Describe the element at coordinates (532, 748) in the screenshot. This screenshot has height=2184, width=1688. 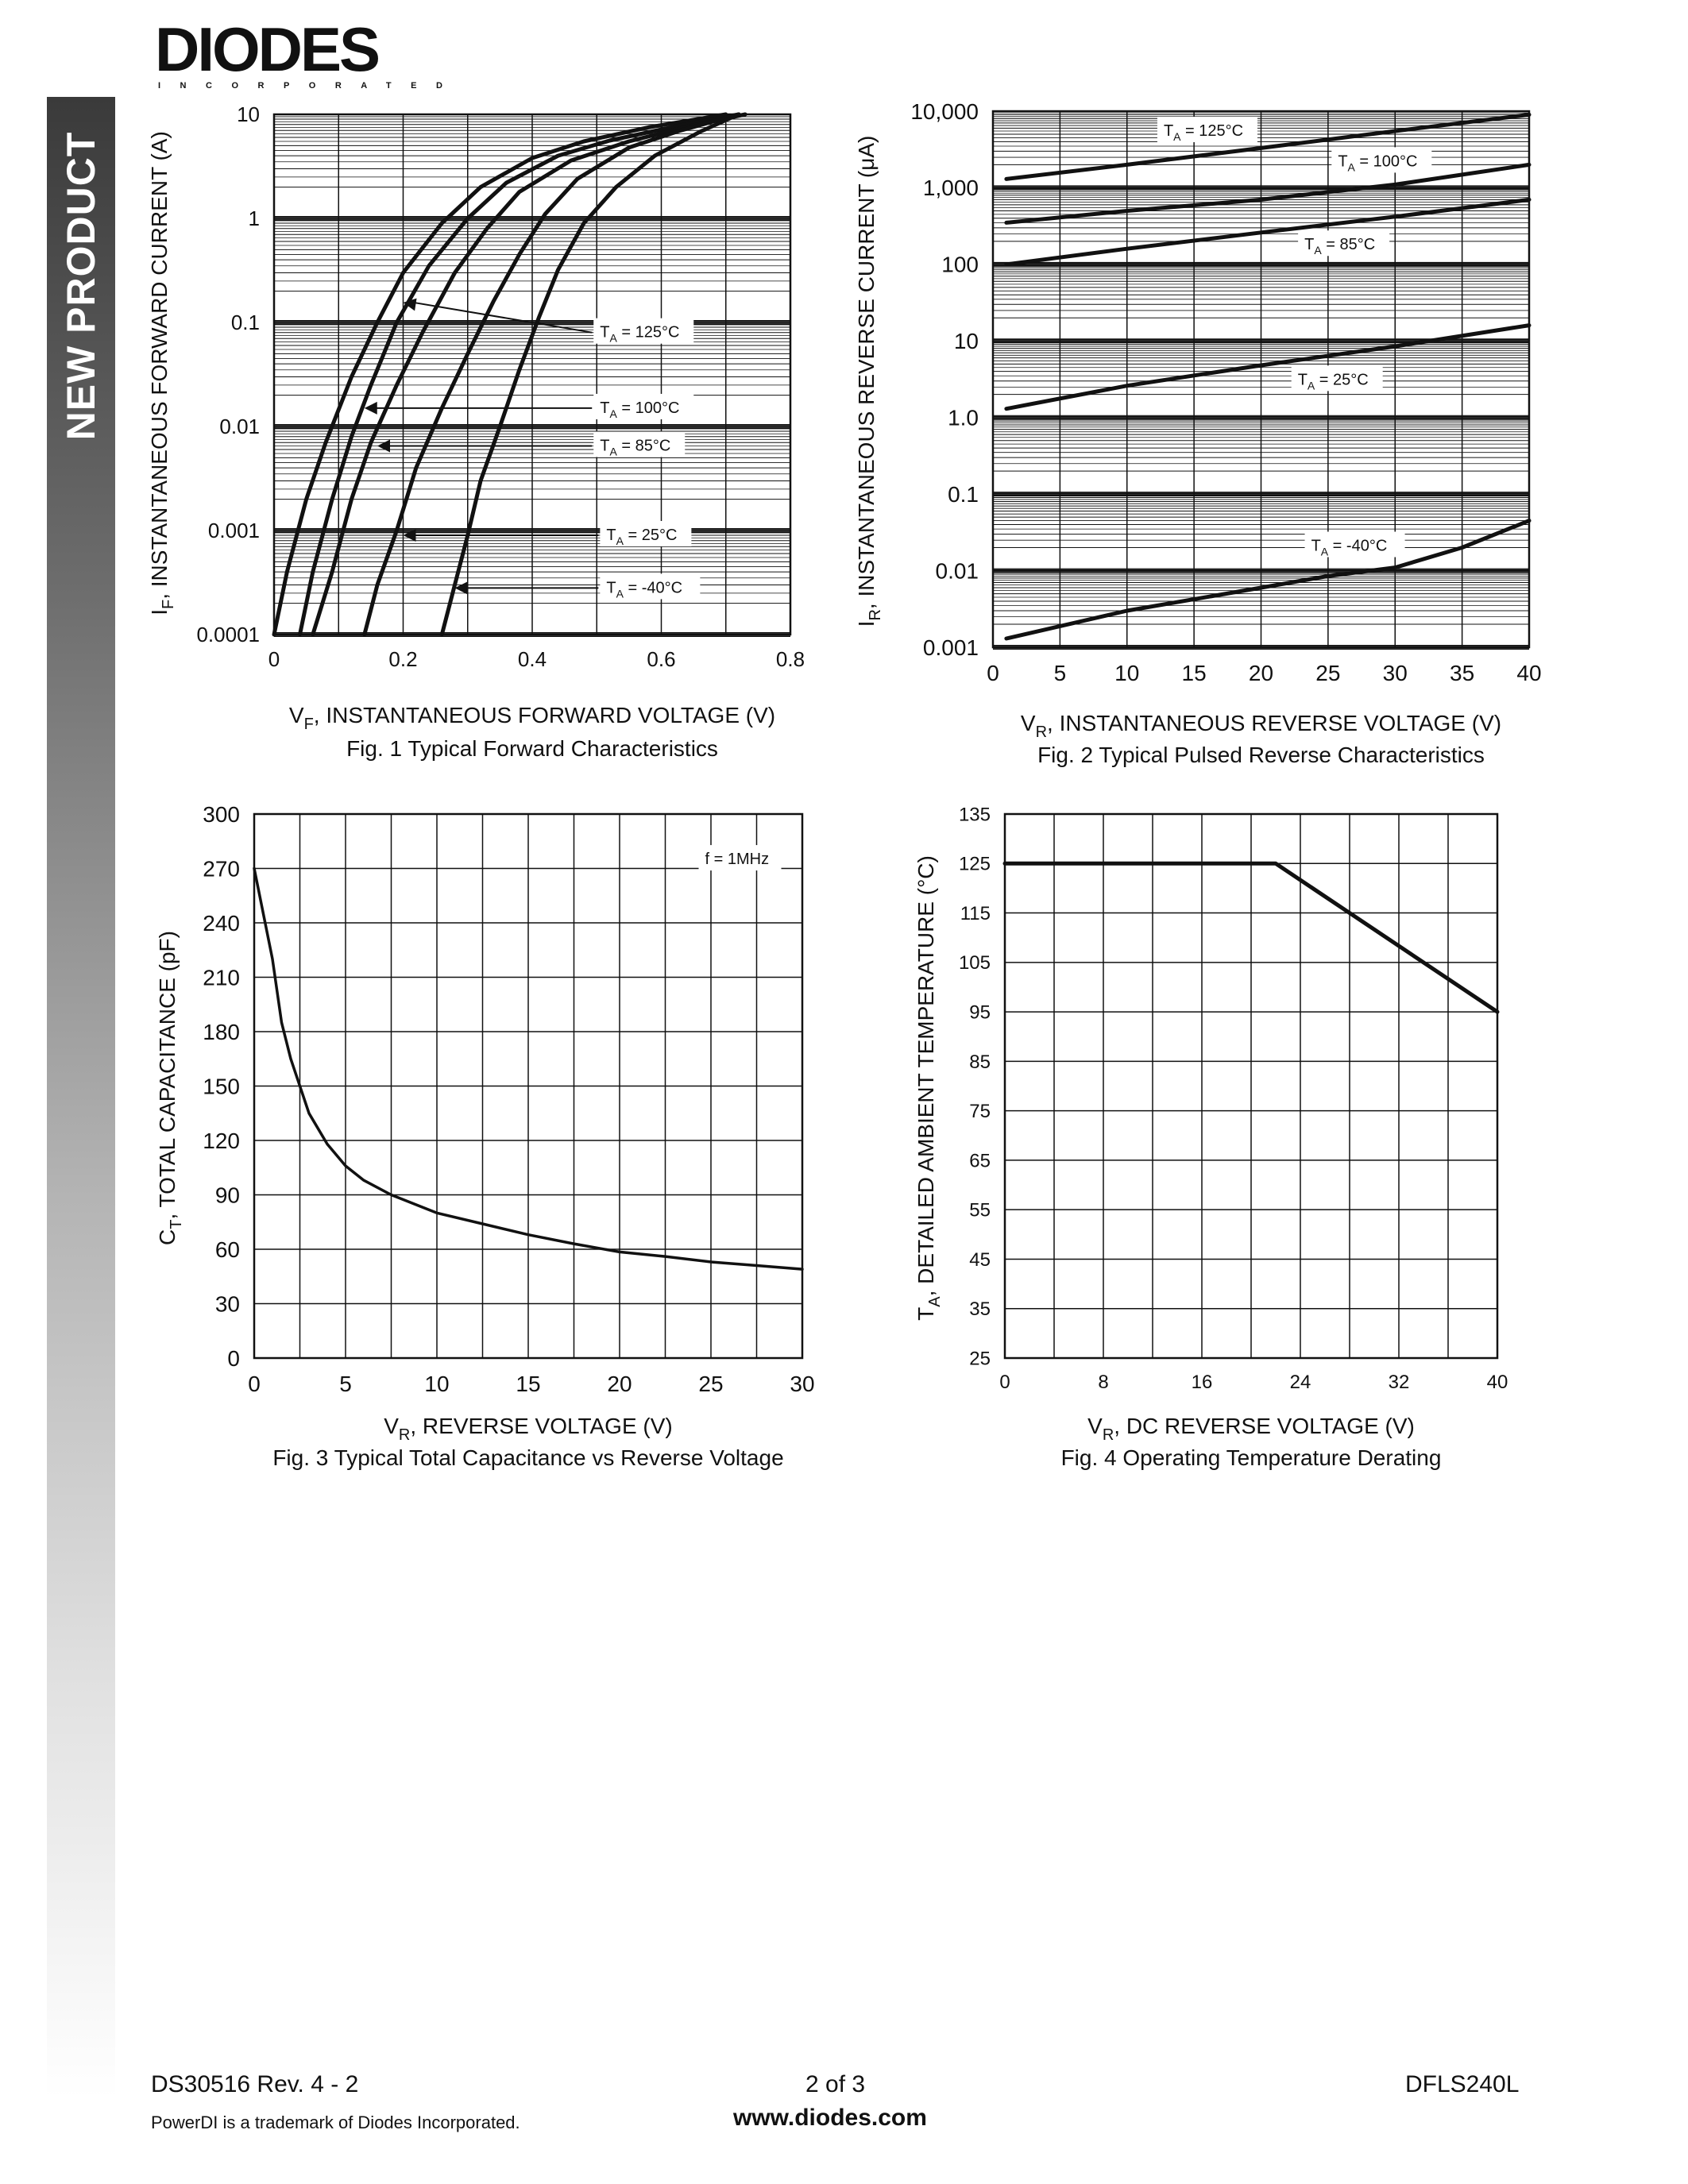
I see `fig1-title: Fig. 1 Typical Forward Characteristics` at that location.